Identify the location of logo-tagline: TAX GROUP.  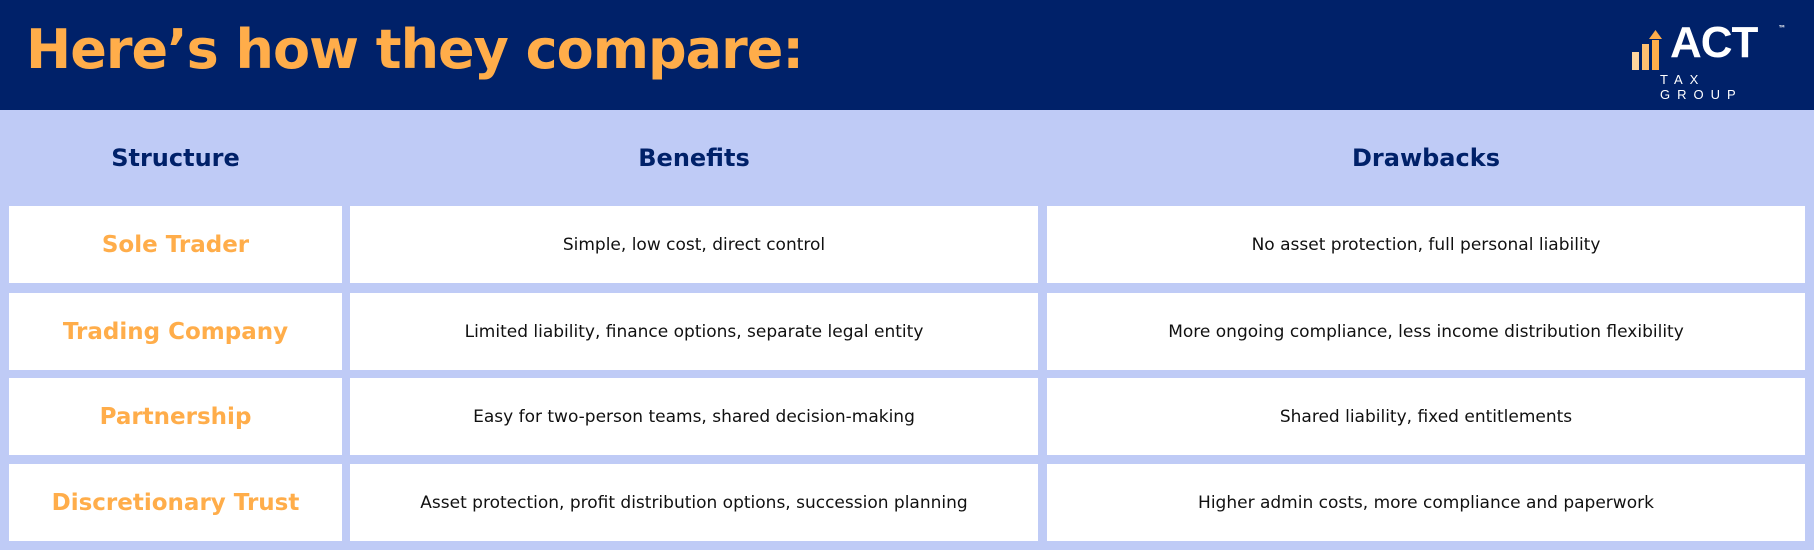
(1701, 87).